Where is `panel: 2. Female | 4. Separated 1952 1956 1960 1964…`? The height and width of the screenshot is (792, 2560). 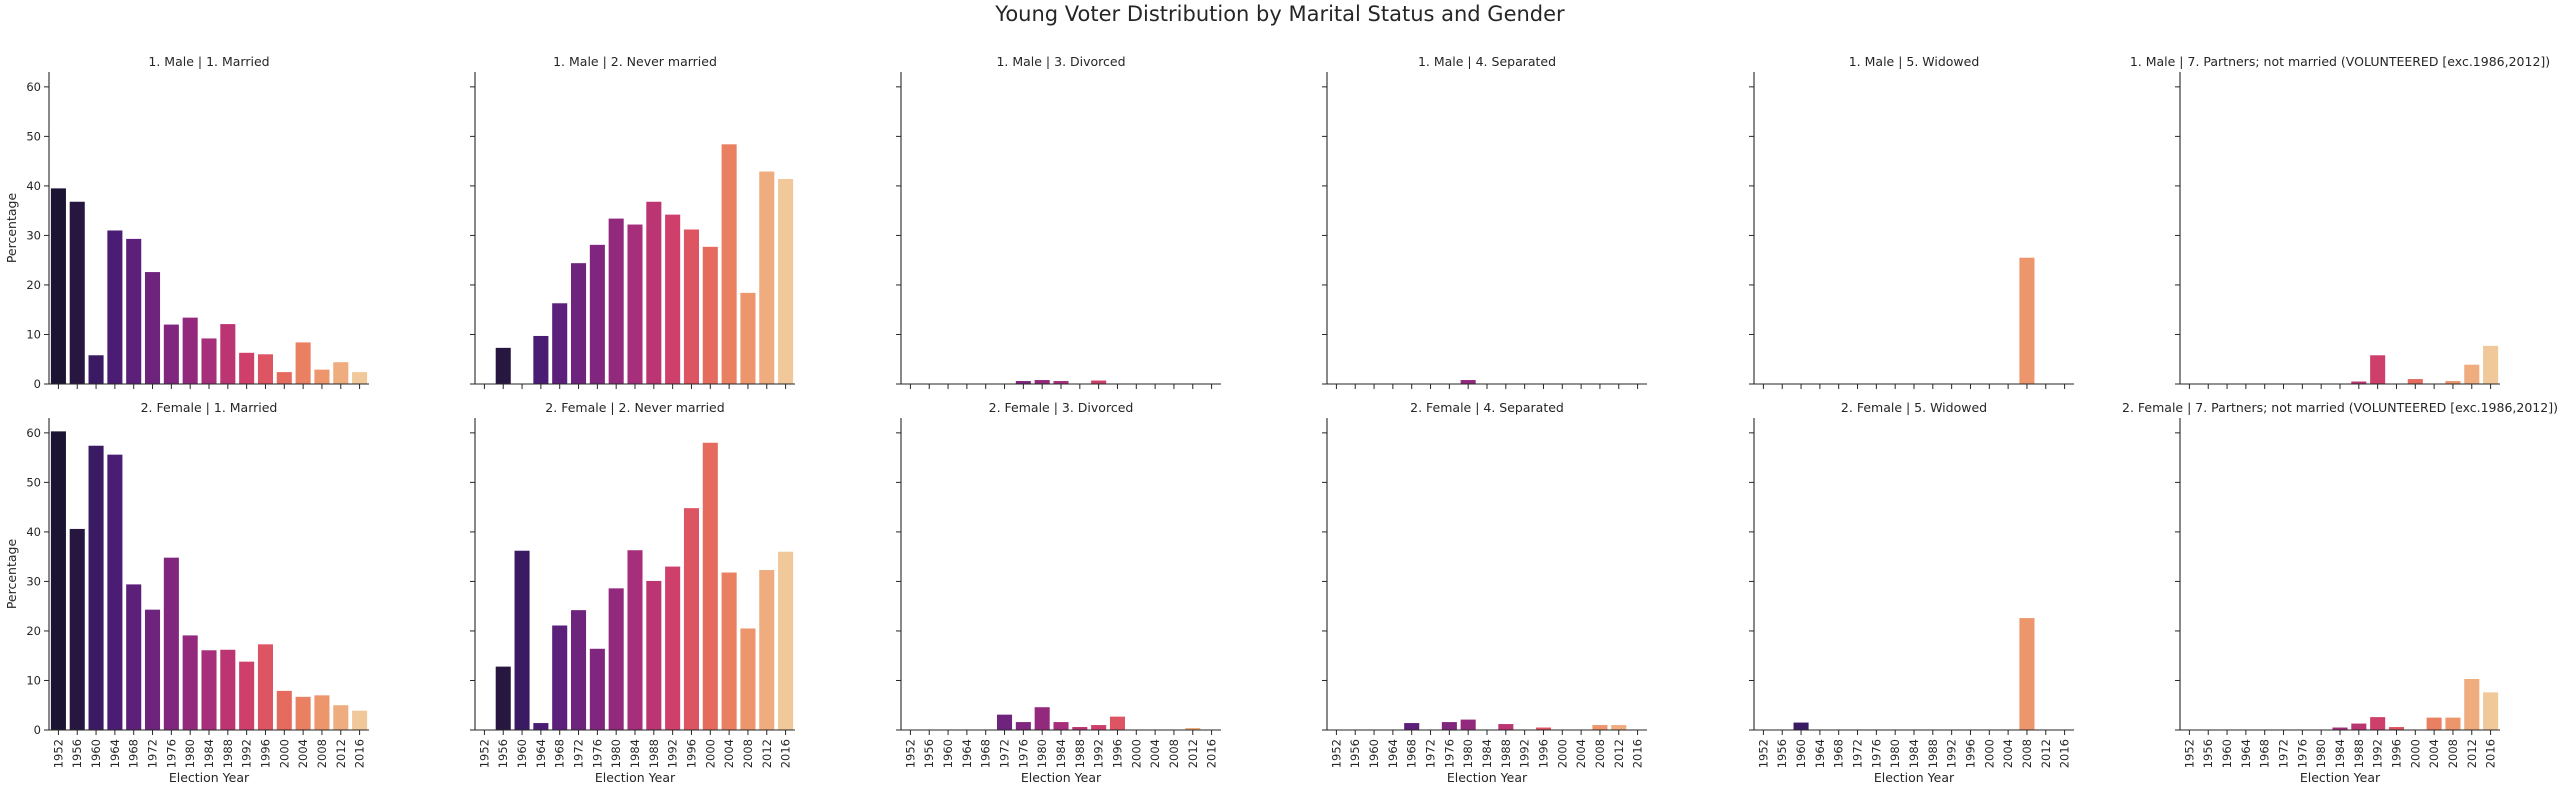 panel: 2. Female | 4. Separated 1952 1956 1960 1964… is located at coordinates (1484, 592).